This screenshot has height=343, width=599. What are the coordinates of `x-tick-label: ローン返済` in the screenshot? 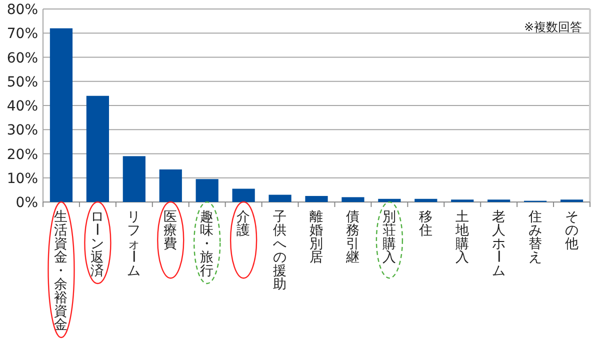 It's located at (96, 244).